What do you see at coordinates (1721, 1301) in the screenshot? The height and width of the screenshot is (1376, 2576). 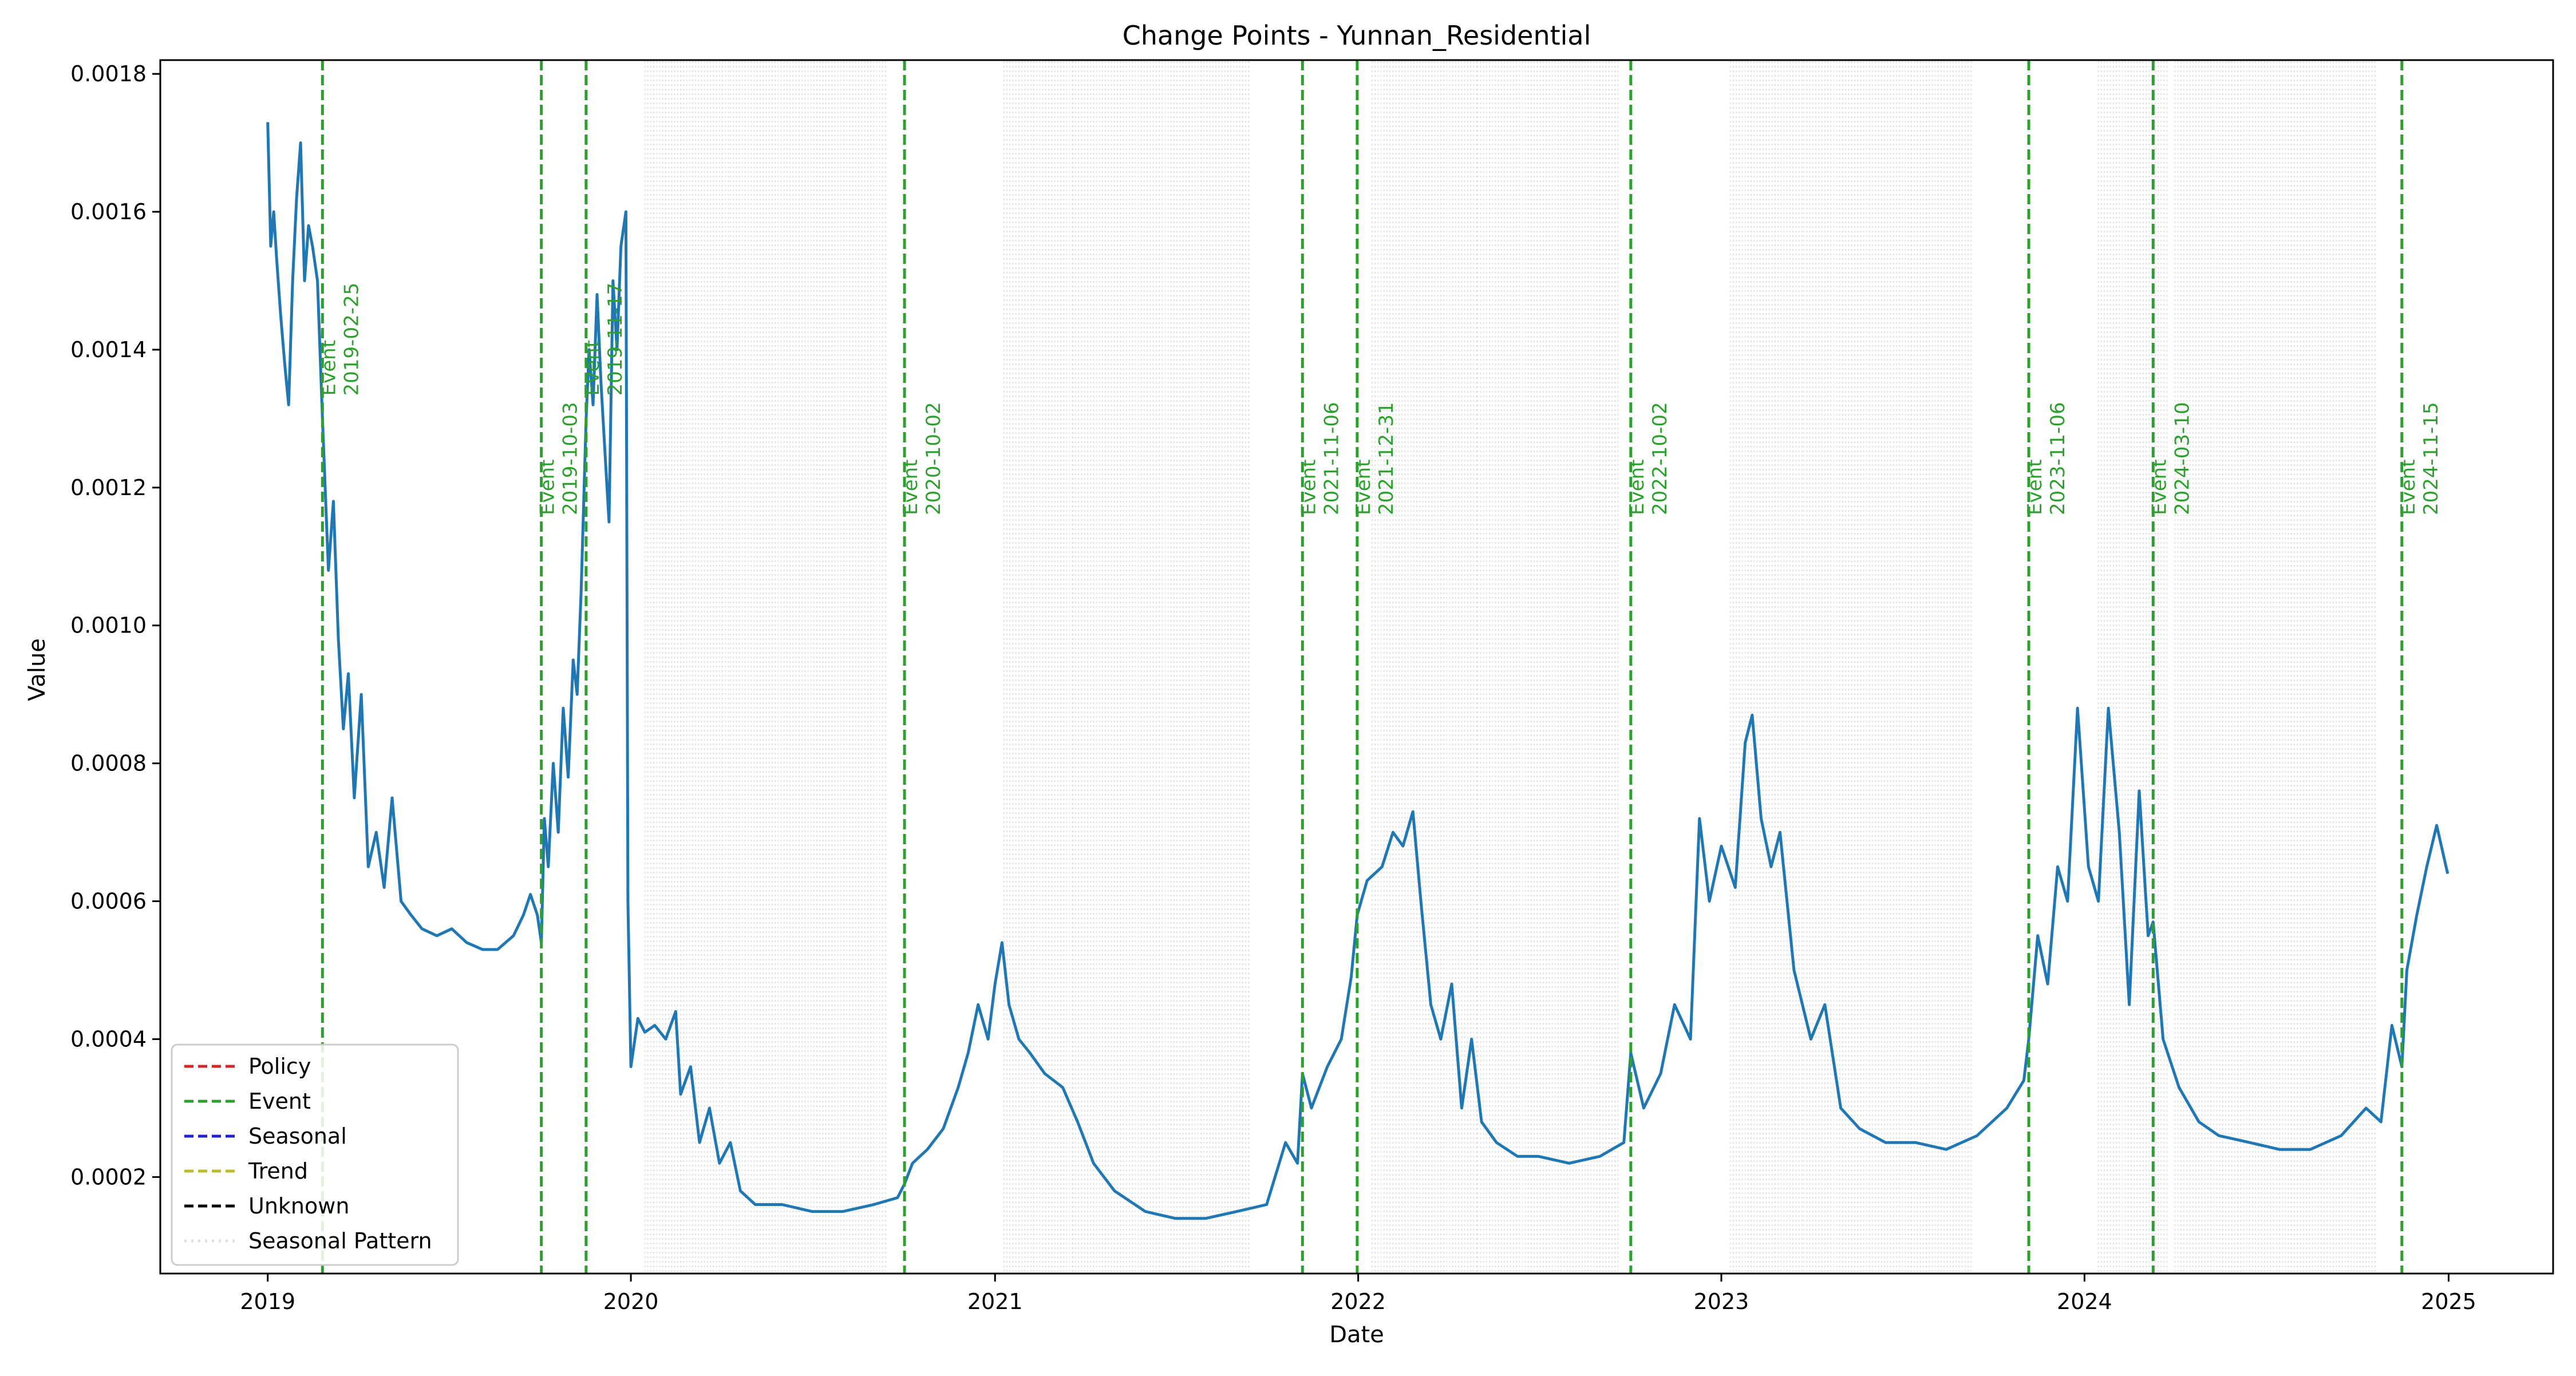 I see `x-tick-label: 2023` at bounding box center [1721, 1301].